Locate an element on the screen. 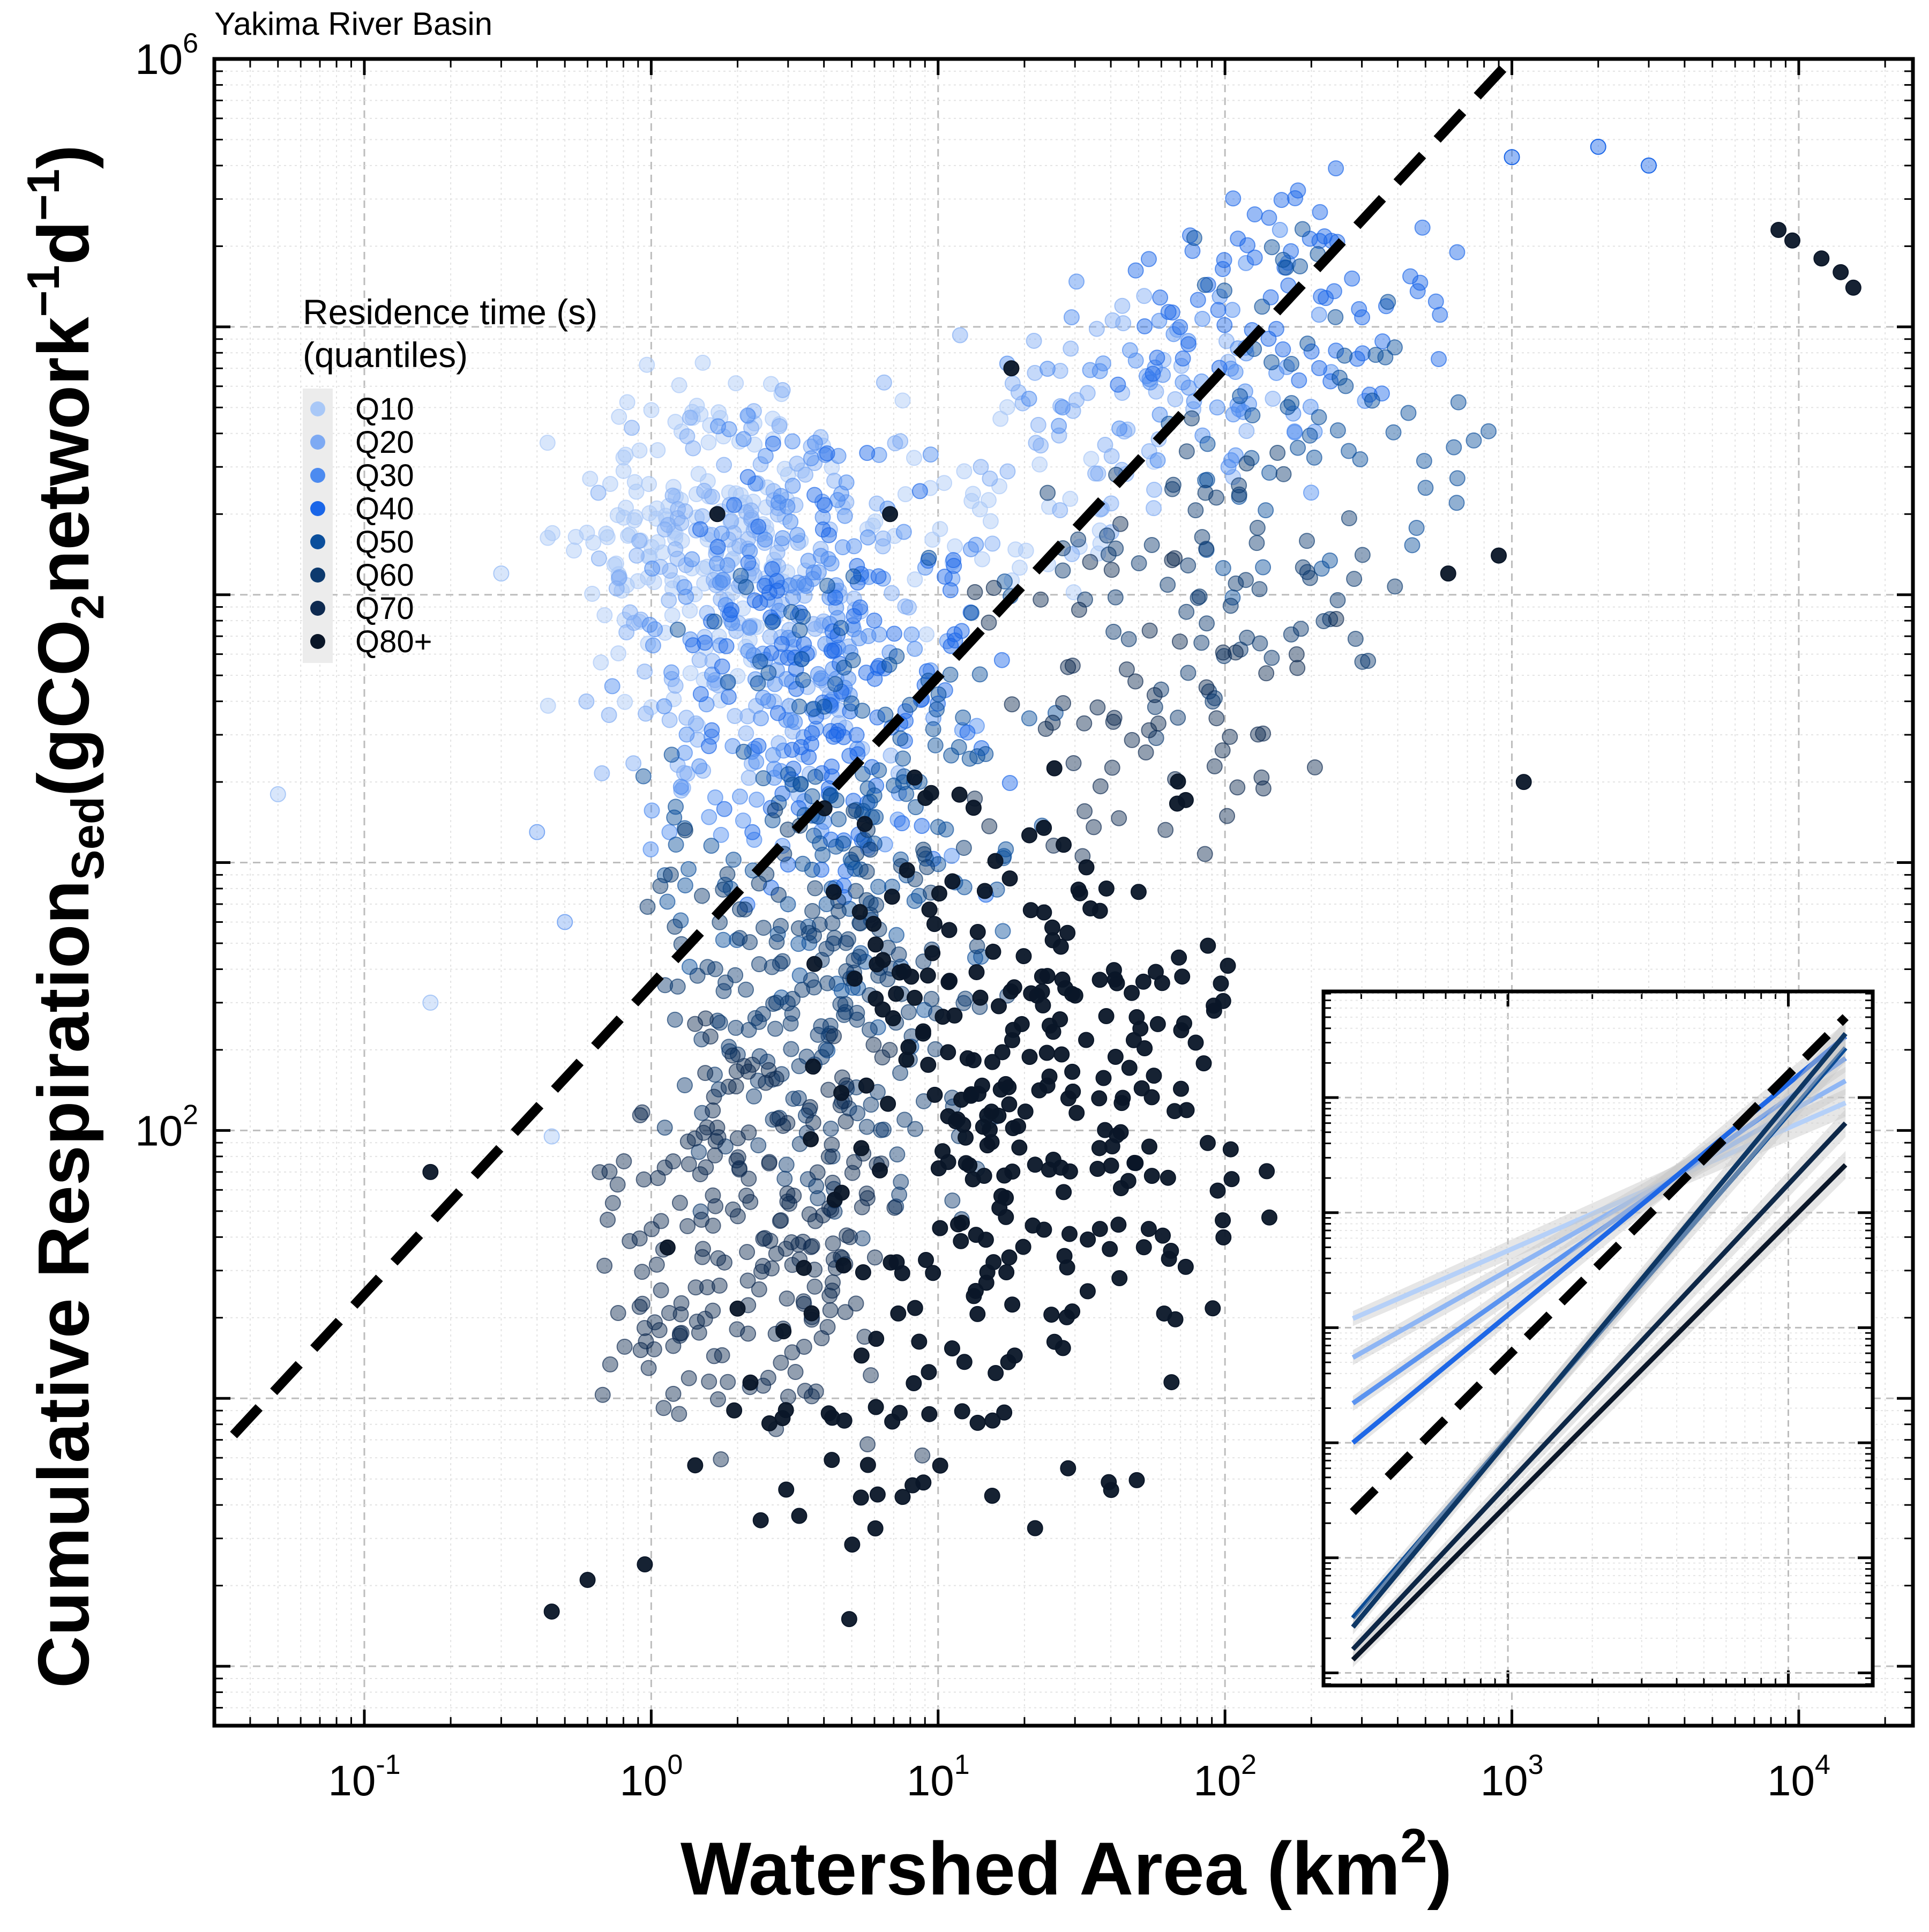 The width and height of the screenshot is (1929, 1932). y-axis-title-prefix: Cumulative Respiration is located at coordinates (64, 1284).